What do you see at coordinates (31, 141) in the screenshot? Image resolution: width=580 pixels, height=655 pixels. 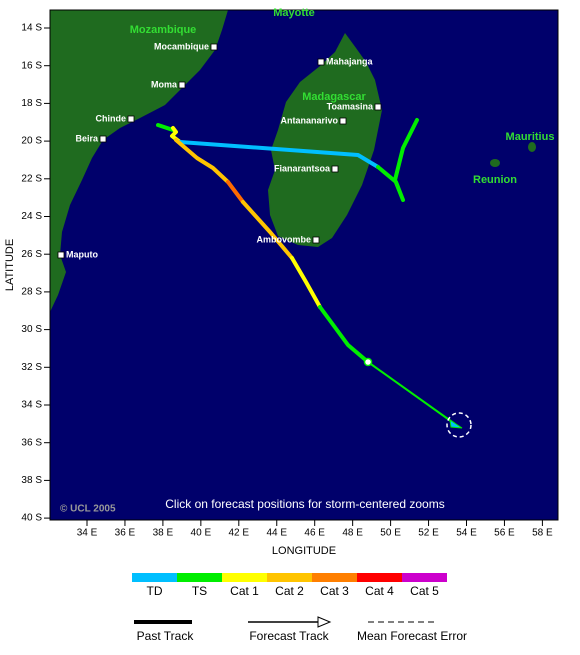 I see `lat-tick-label: 20 S` at bounding box center [31, 141].